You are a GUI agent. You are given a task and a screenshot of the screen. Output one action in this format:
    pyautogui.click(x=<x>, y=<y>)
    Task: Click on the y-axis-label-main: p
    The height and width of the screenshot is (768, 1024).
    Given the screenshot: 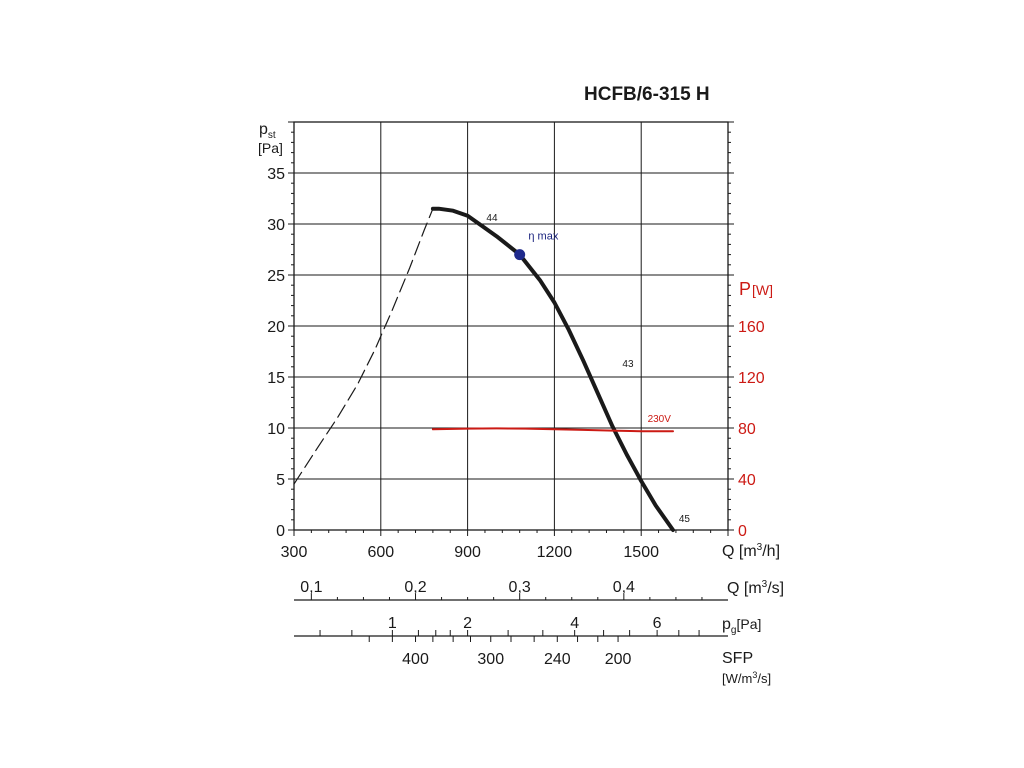 What is the action you would take?
    pyautogui.click(x=263, y=129)
    